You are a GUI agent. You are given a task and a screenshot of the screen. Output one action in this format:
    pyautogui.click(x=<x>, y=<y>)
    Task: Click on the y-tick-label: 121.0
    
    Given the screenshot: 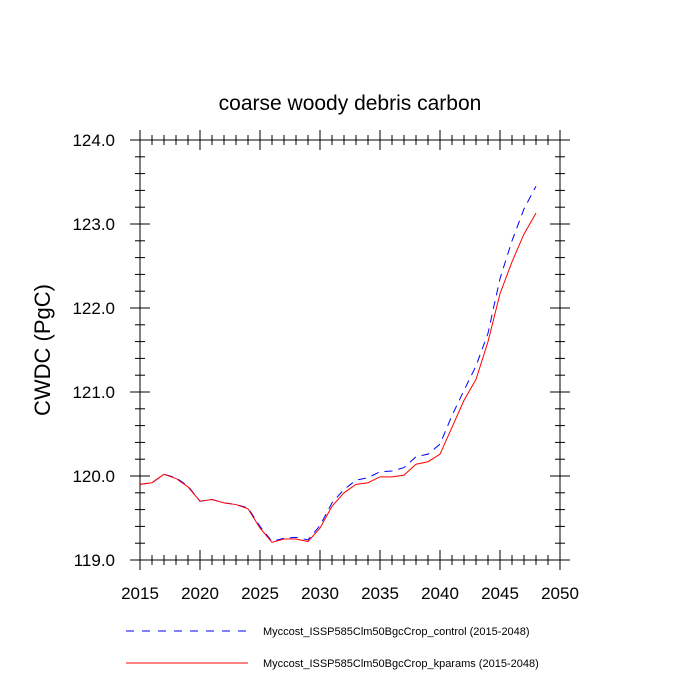 What is the action you would take?
    pyautogui.click(x=93, y=392)
    